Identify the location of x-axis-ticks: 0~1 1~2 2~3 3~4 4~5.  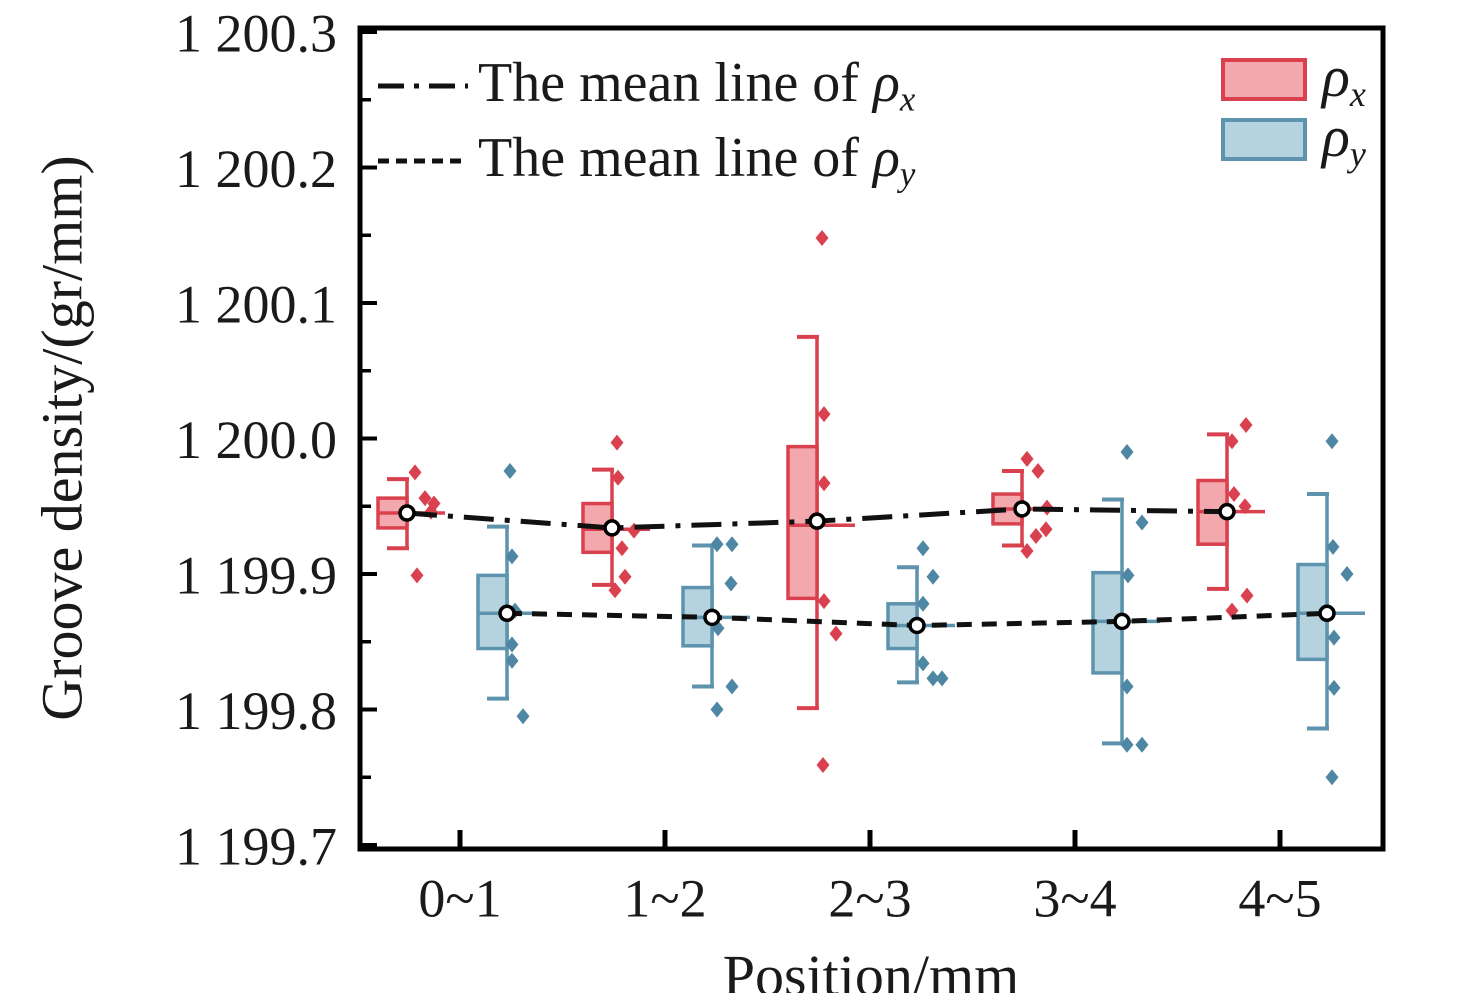
(870, 879).